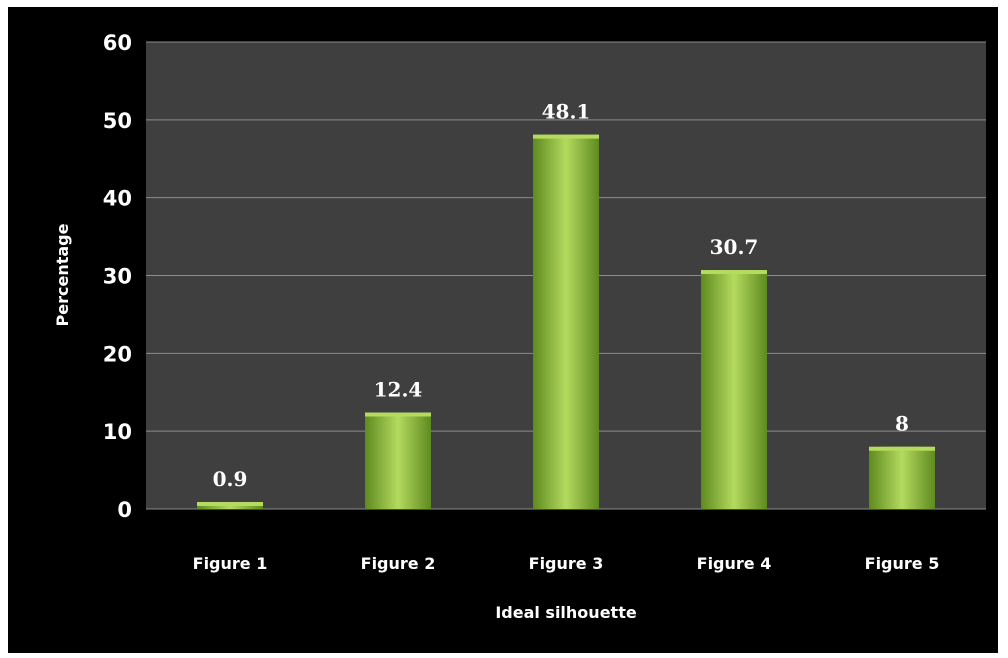  Describe the element at coordinates (117, 432) in the screenshot. I see `y-tick-label: 10` at that location.